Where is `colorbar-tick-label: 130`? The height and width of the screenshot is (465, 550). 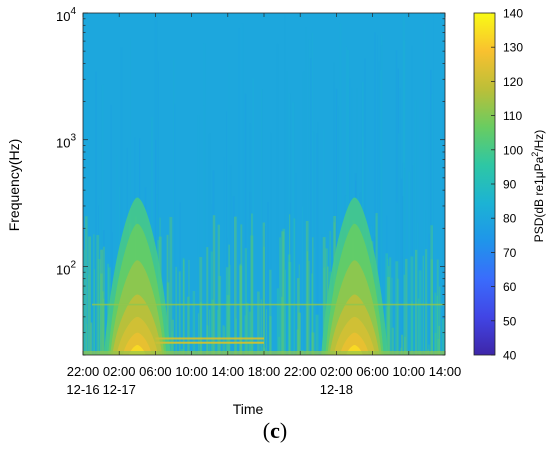
colorbar-tick-label: 130 is located at coordinates (513, 48).